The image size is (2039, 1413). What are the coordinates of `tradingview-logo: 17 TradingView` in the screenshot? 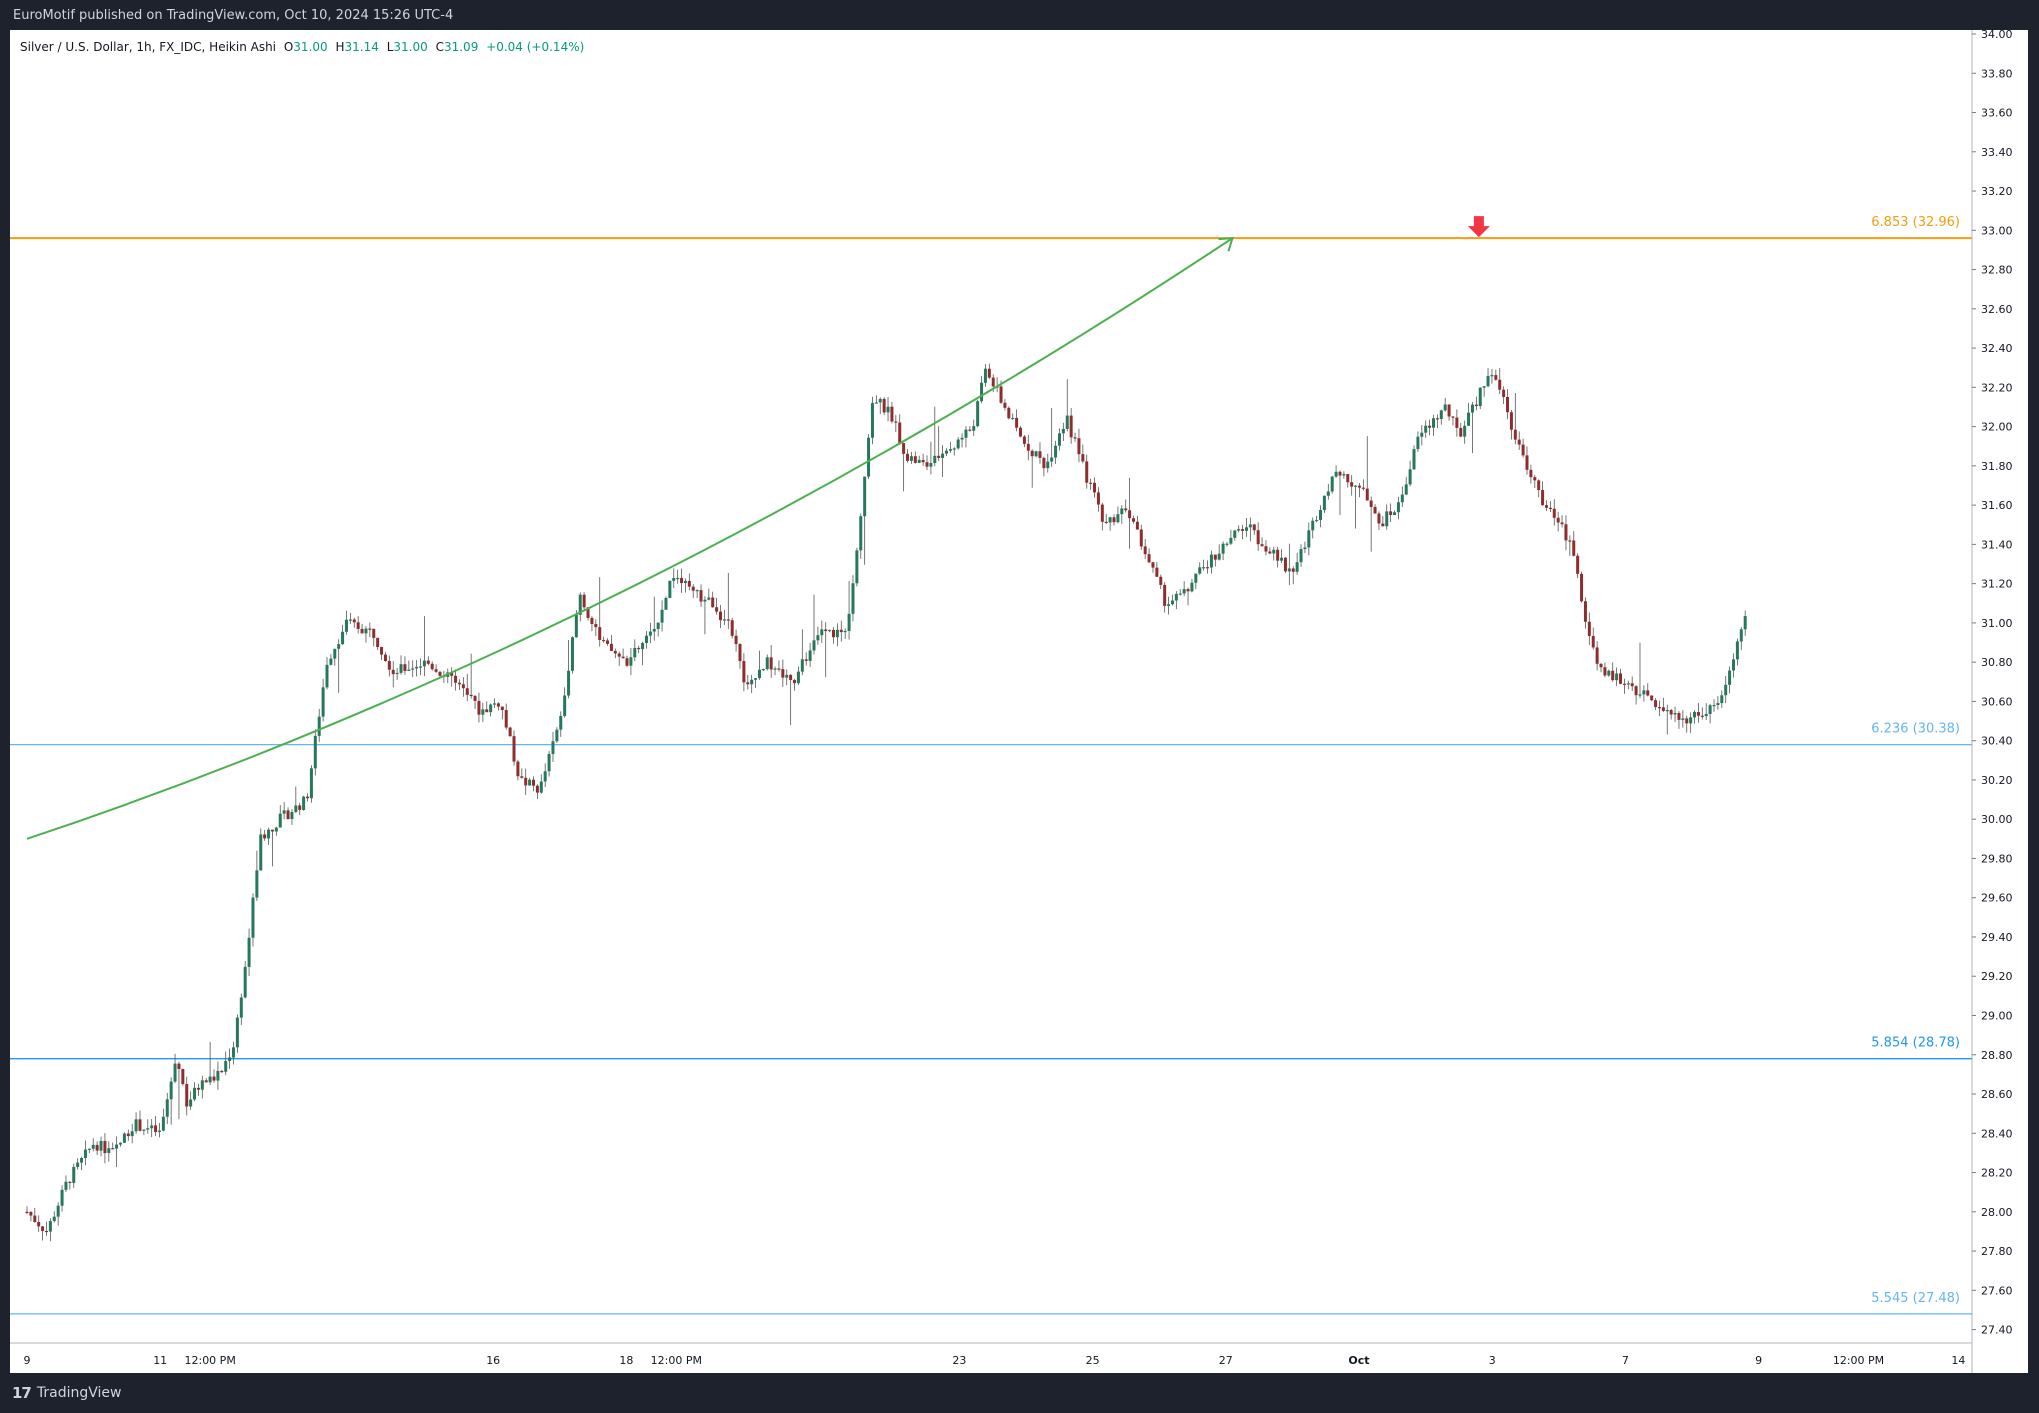 It's located at (66, 1393).